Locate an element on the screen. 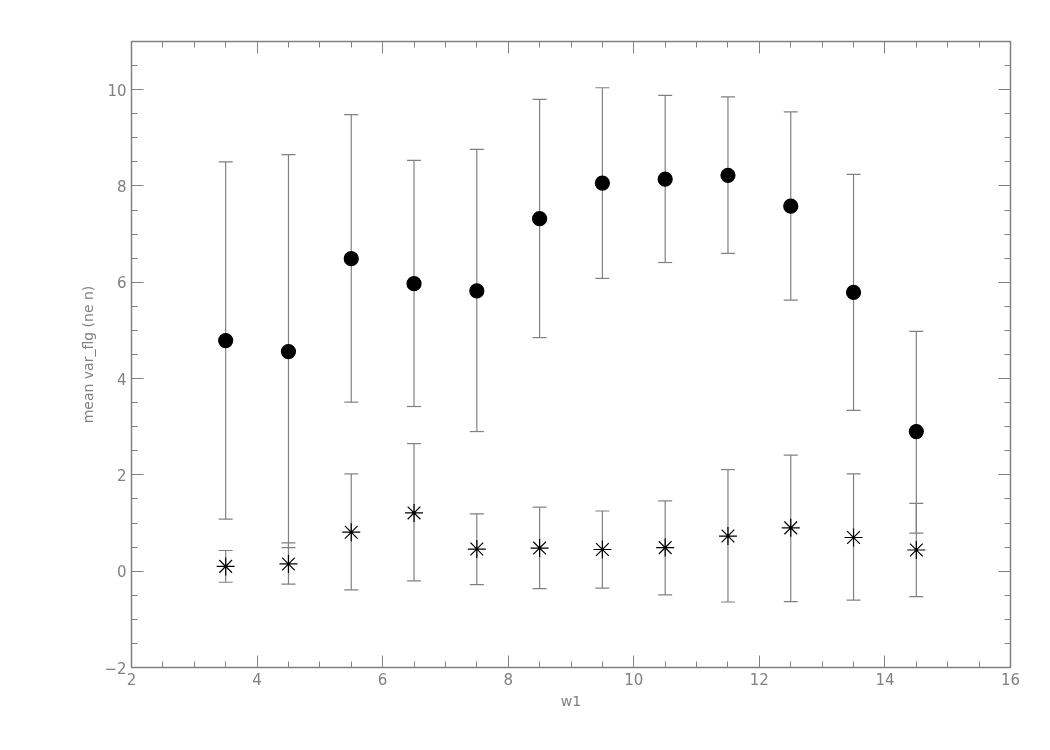  y-tick-label: 4 is located at coordinates (121, 379).